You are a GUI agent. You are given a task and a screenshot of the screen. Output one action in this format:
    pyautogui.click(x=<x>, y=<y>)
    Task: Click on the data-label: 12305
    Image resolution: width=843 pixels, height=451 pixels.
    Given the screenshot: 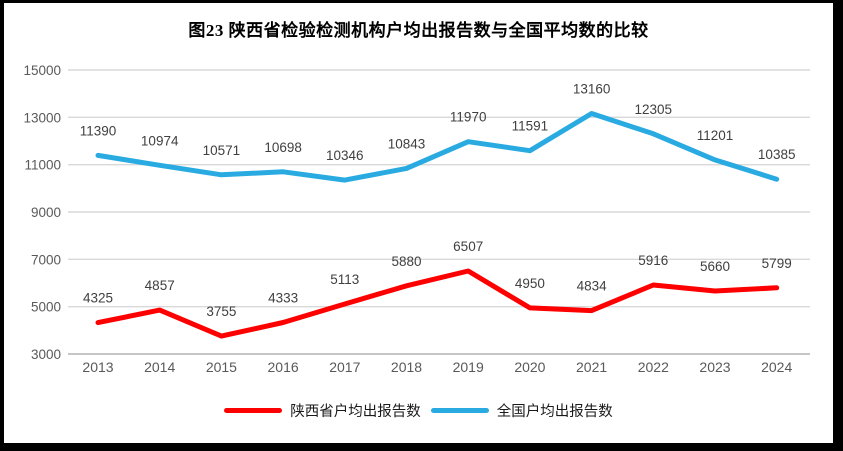 What is the action you would take?
    pyautogui.click(x=654, y=109)
    